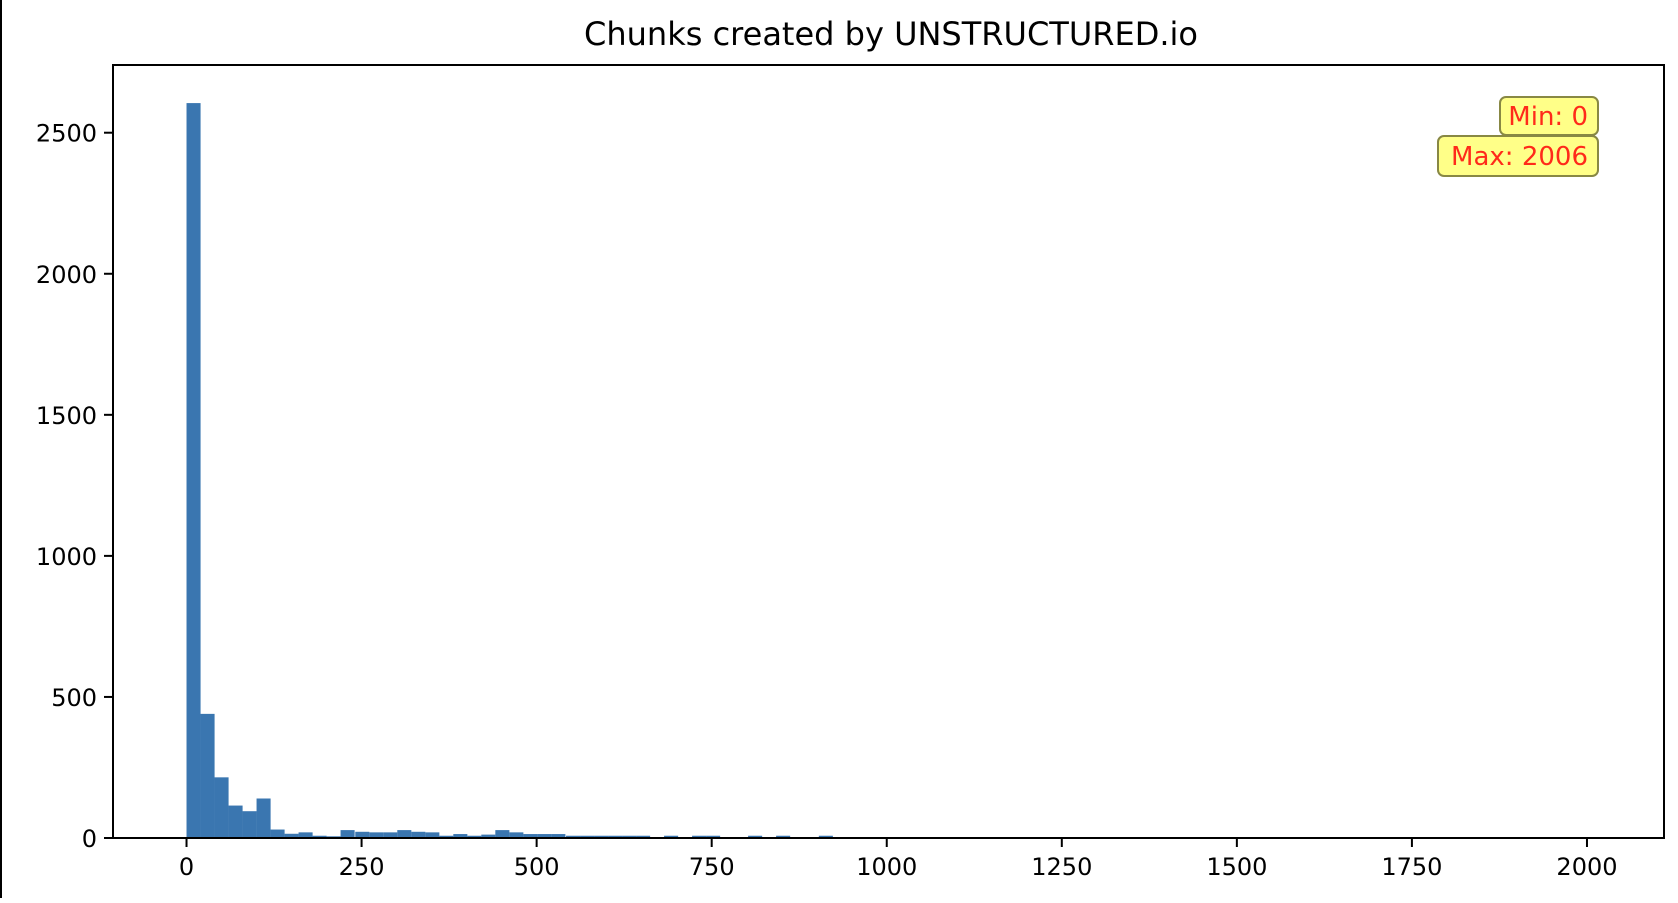 The image size is (1678, 903). What do you see at coordinates (1548, 117) in the screenshot?
I see `min-annotation-label: Min: 0` at bounding box center [1548, 117].